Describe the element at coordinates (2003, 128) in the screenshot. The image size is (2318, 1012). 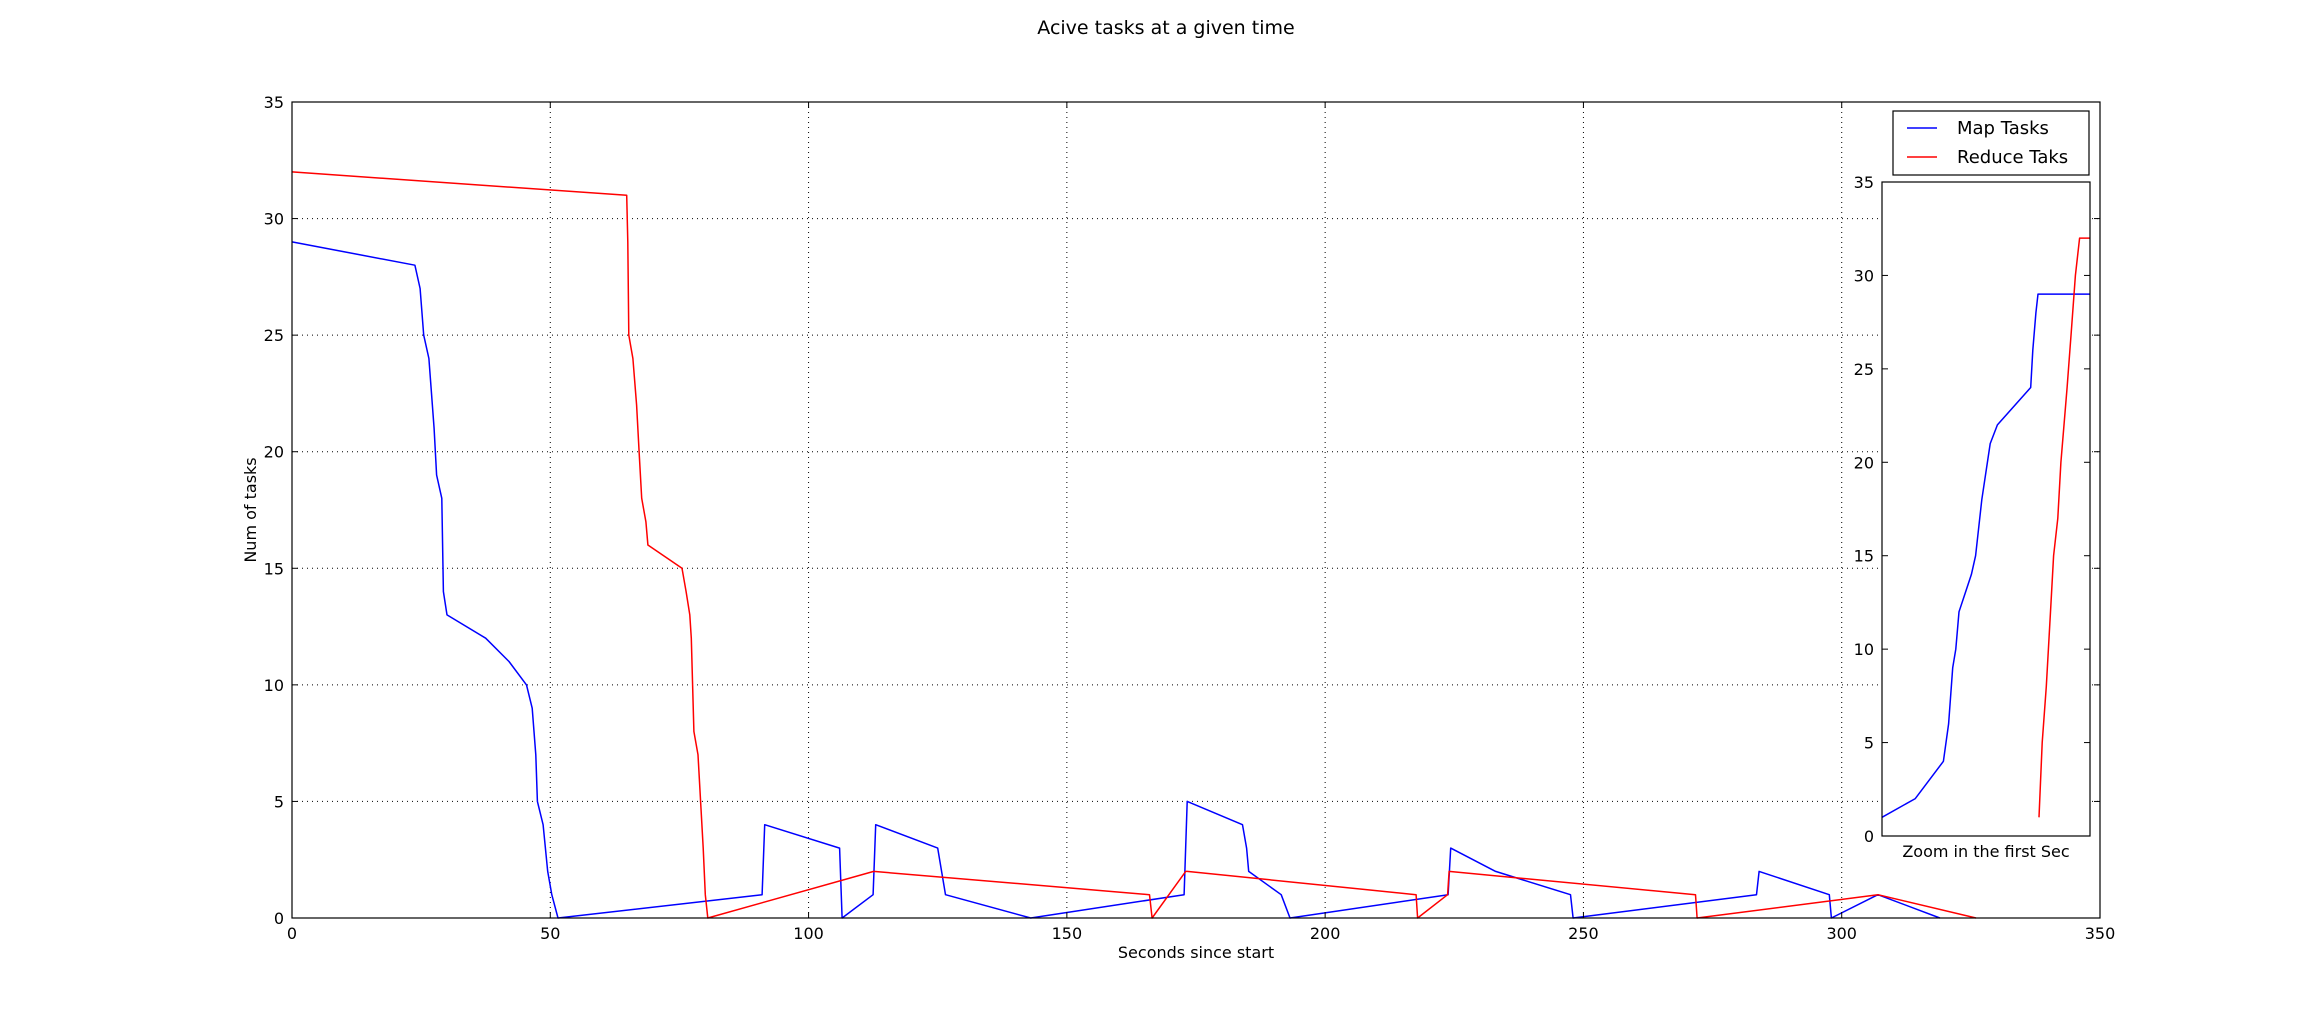
I see `legend-label-map: Map Tasks` at that location.